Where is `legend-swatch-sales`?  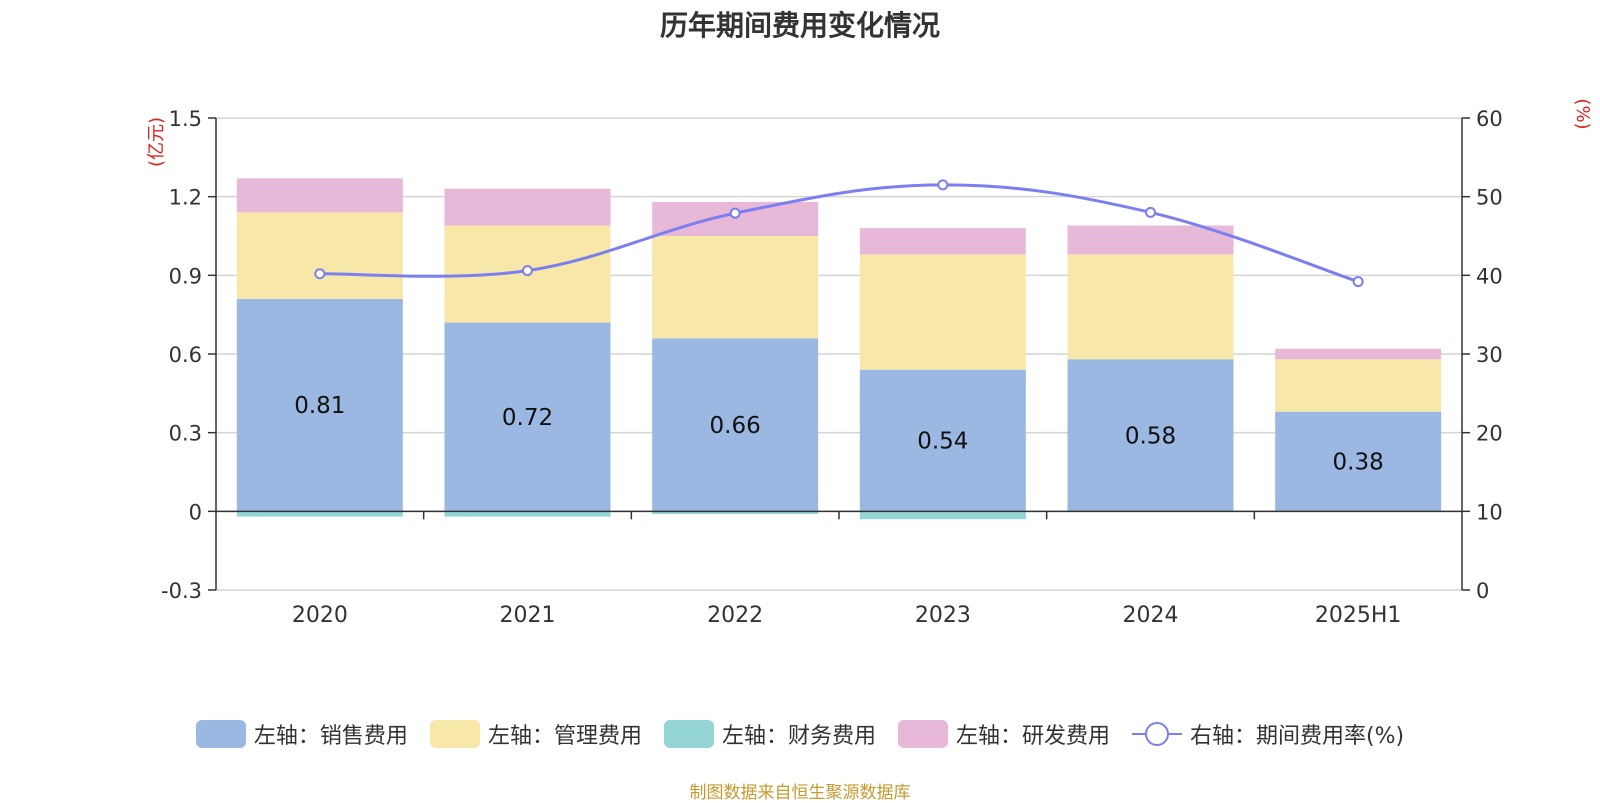
legend-swatch-sales is located at coordinates (220, 734).